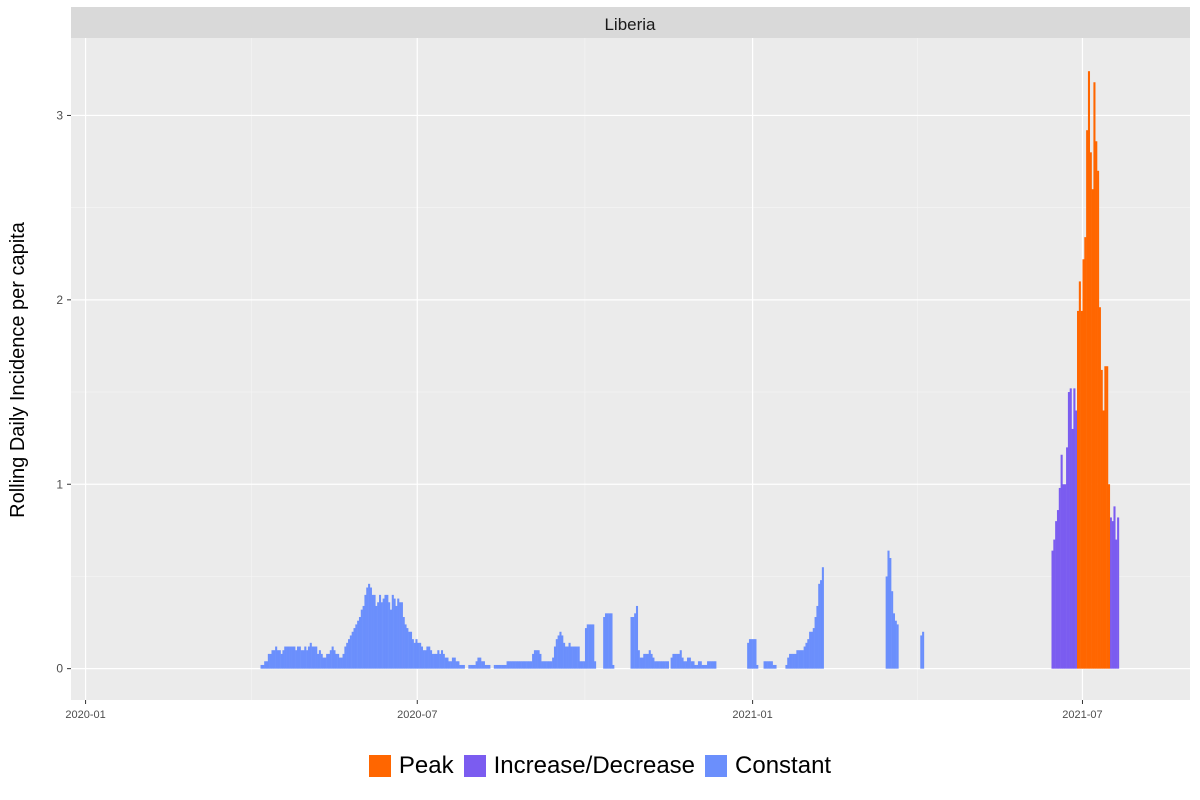  Describe the element at coordinates (594, 765) in the screenshot. I see `legend-label-increase-decrease: Increase/Decrease` at that location.